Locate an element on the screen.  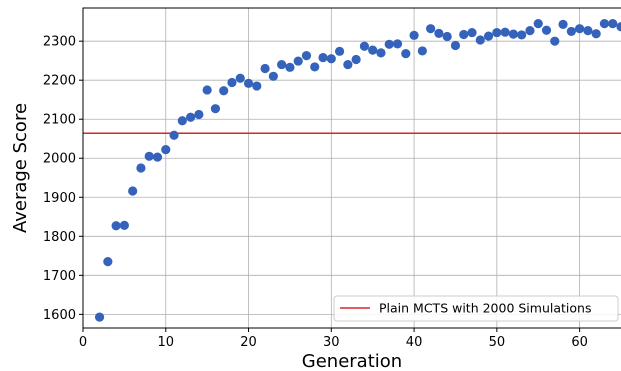
legend-label: Plain MCTS with 2000 Simulations is located at coordinates (485, 308).